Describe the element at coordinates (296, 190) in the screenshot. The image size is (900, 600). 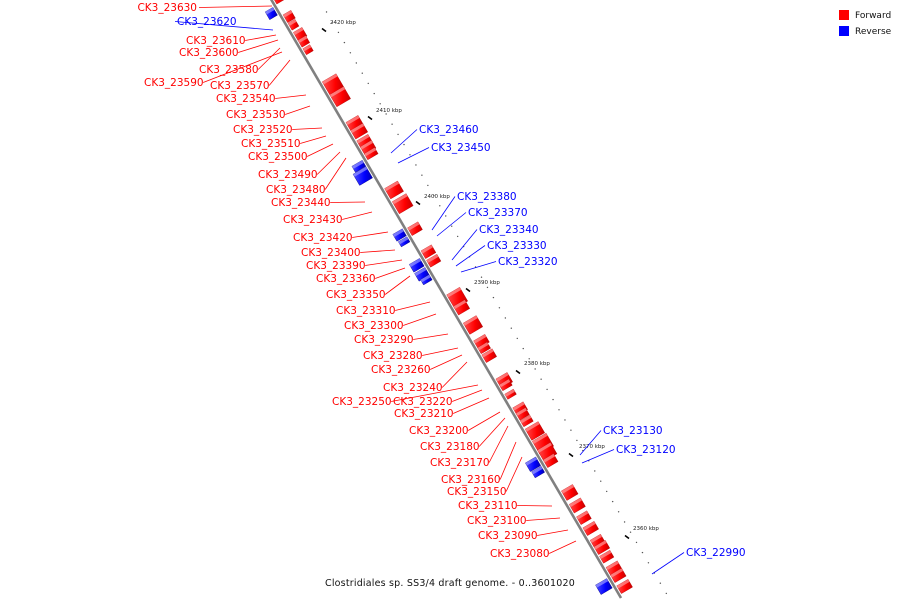
I see `gene-label: CK3_23480` at that location.